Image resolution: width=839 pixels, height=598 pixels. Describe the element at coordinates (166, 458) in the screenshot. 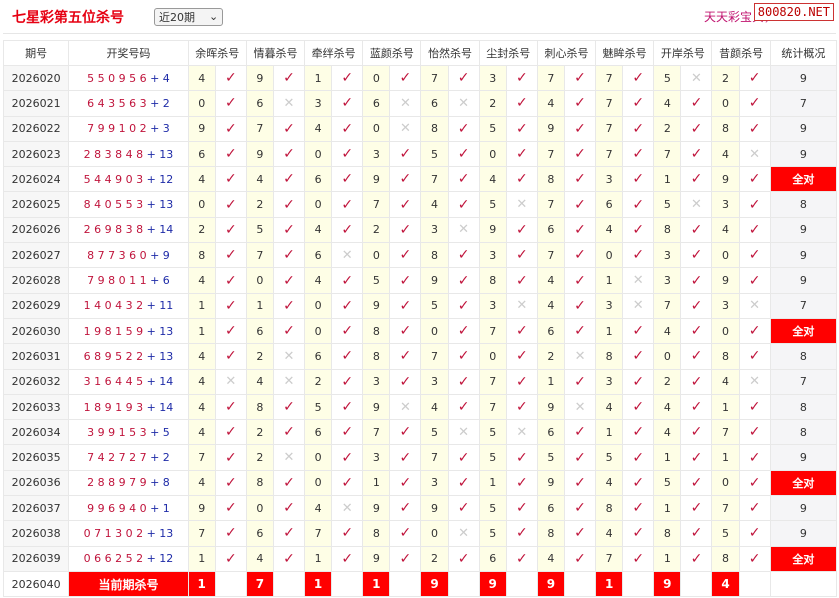

I see `extra-number: 2` at that location.